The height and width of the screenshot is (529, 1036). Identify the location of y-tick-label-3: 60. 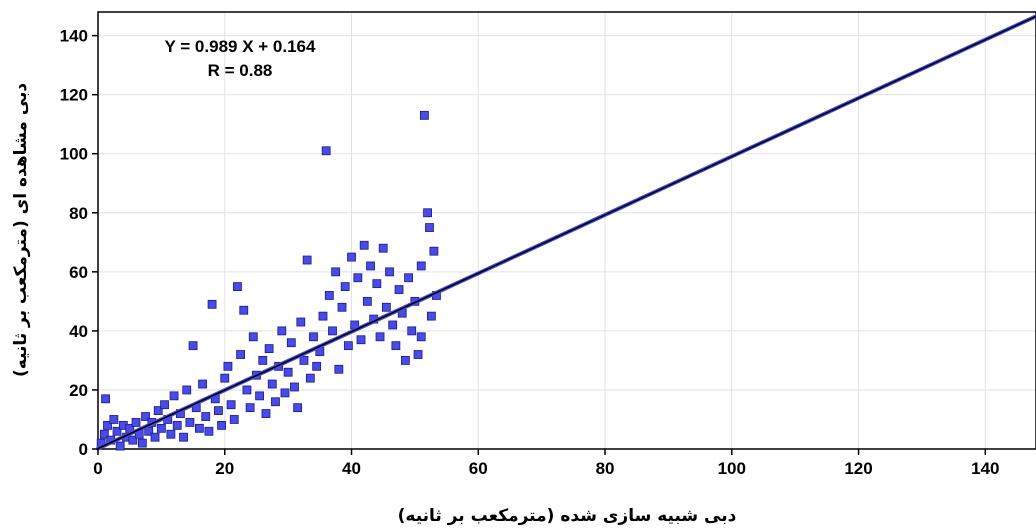
(78, 272).